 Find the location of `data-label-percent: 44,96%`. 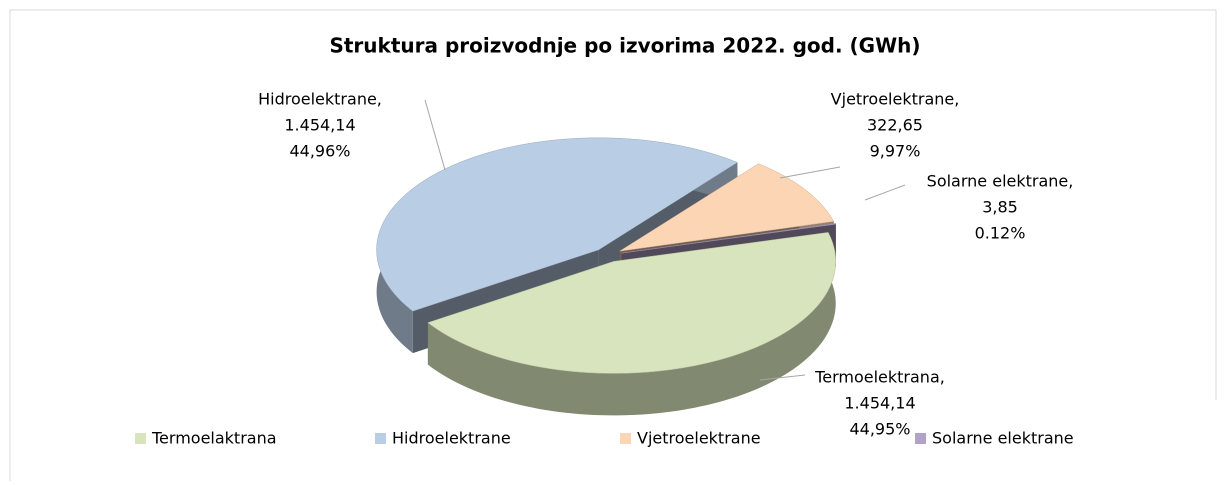

data-label-percent: 44,96% is located at coordinates (319, 151).